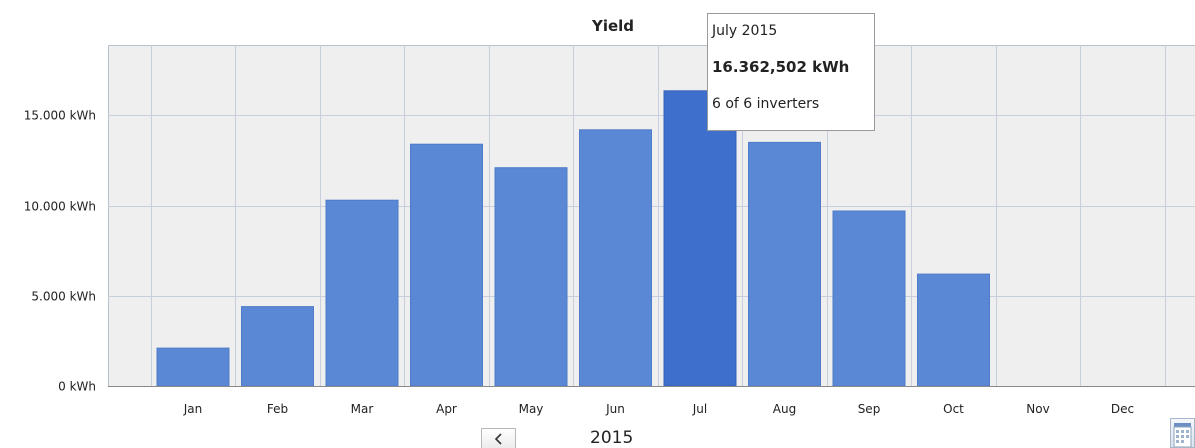 The height and width of the screenshot is (448, 1195). What do you see at coordinates (362, 293) in the screenshot?
I see `bar-mar` at bounding box center [362, 293].